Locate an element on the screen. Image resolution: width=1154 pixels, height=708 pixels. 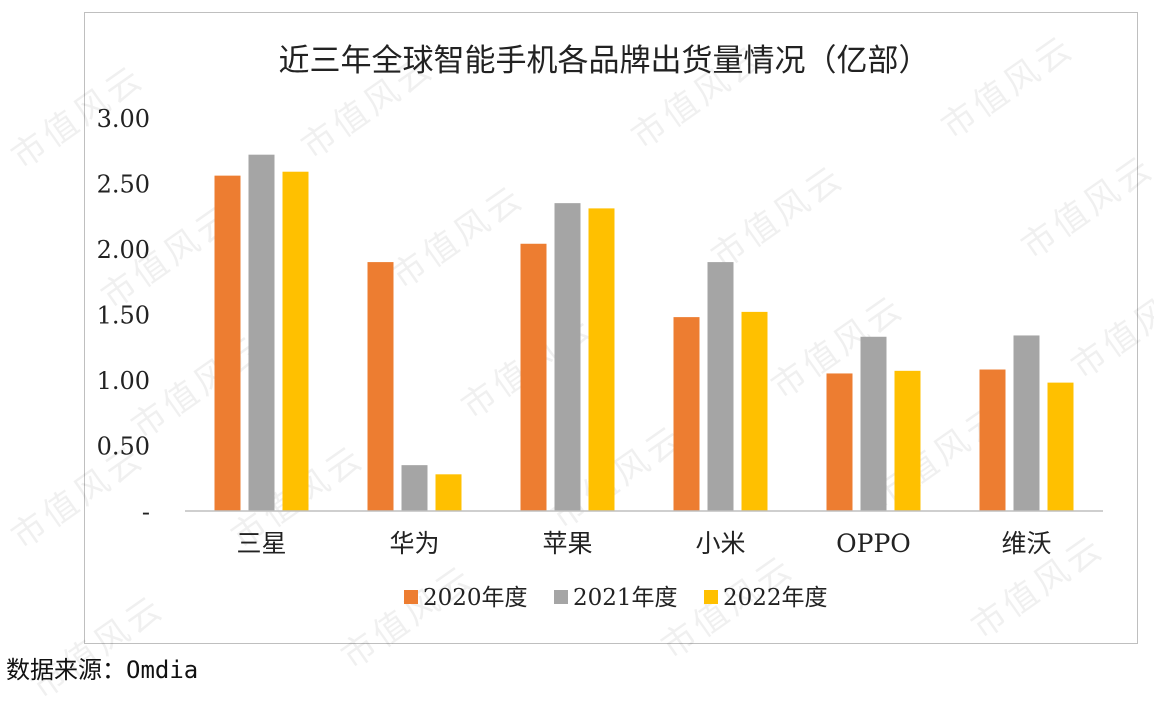
chart-title: 近三年全球智能手机各品牌出货量情况（亿部） is located at coordinates (604, 61).